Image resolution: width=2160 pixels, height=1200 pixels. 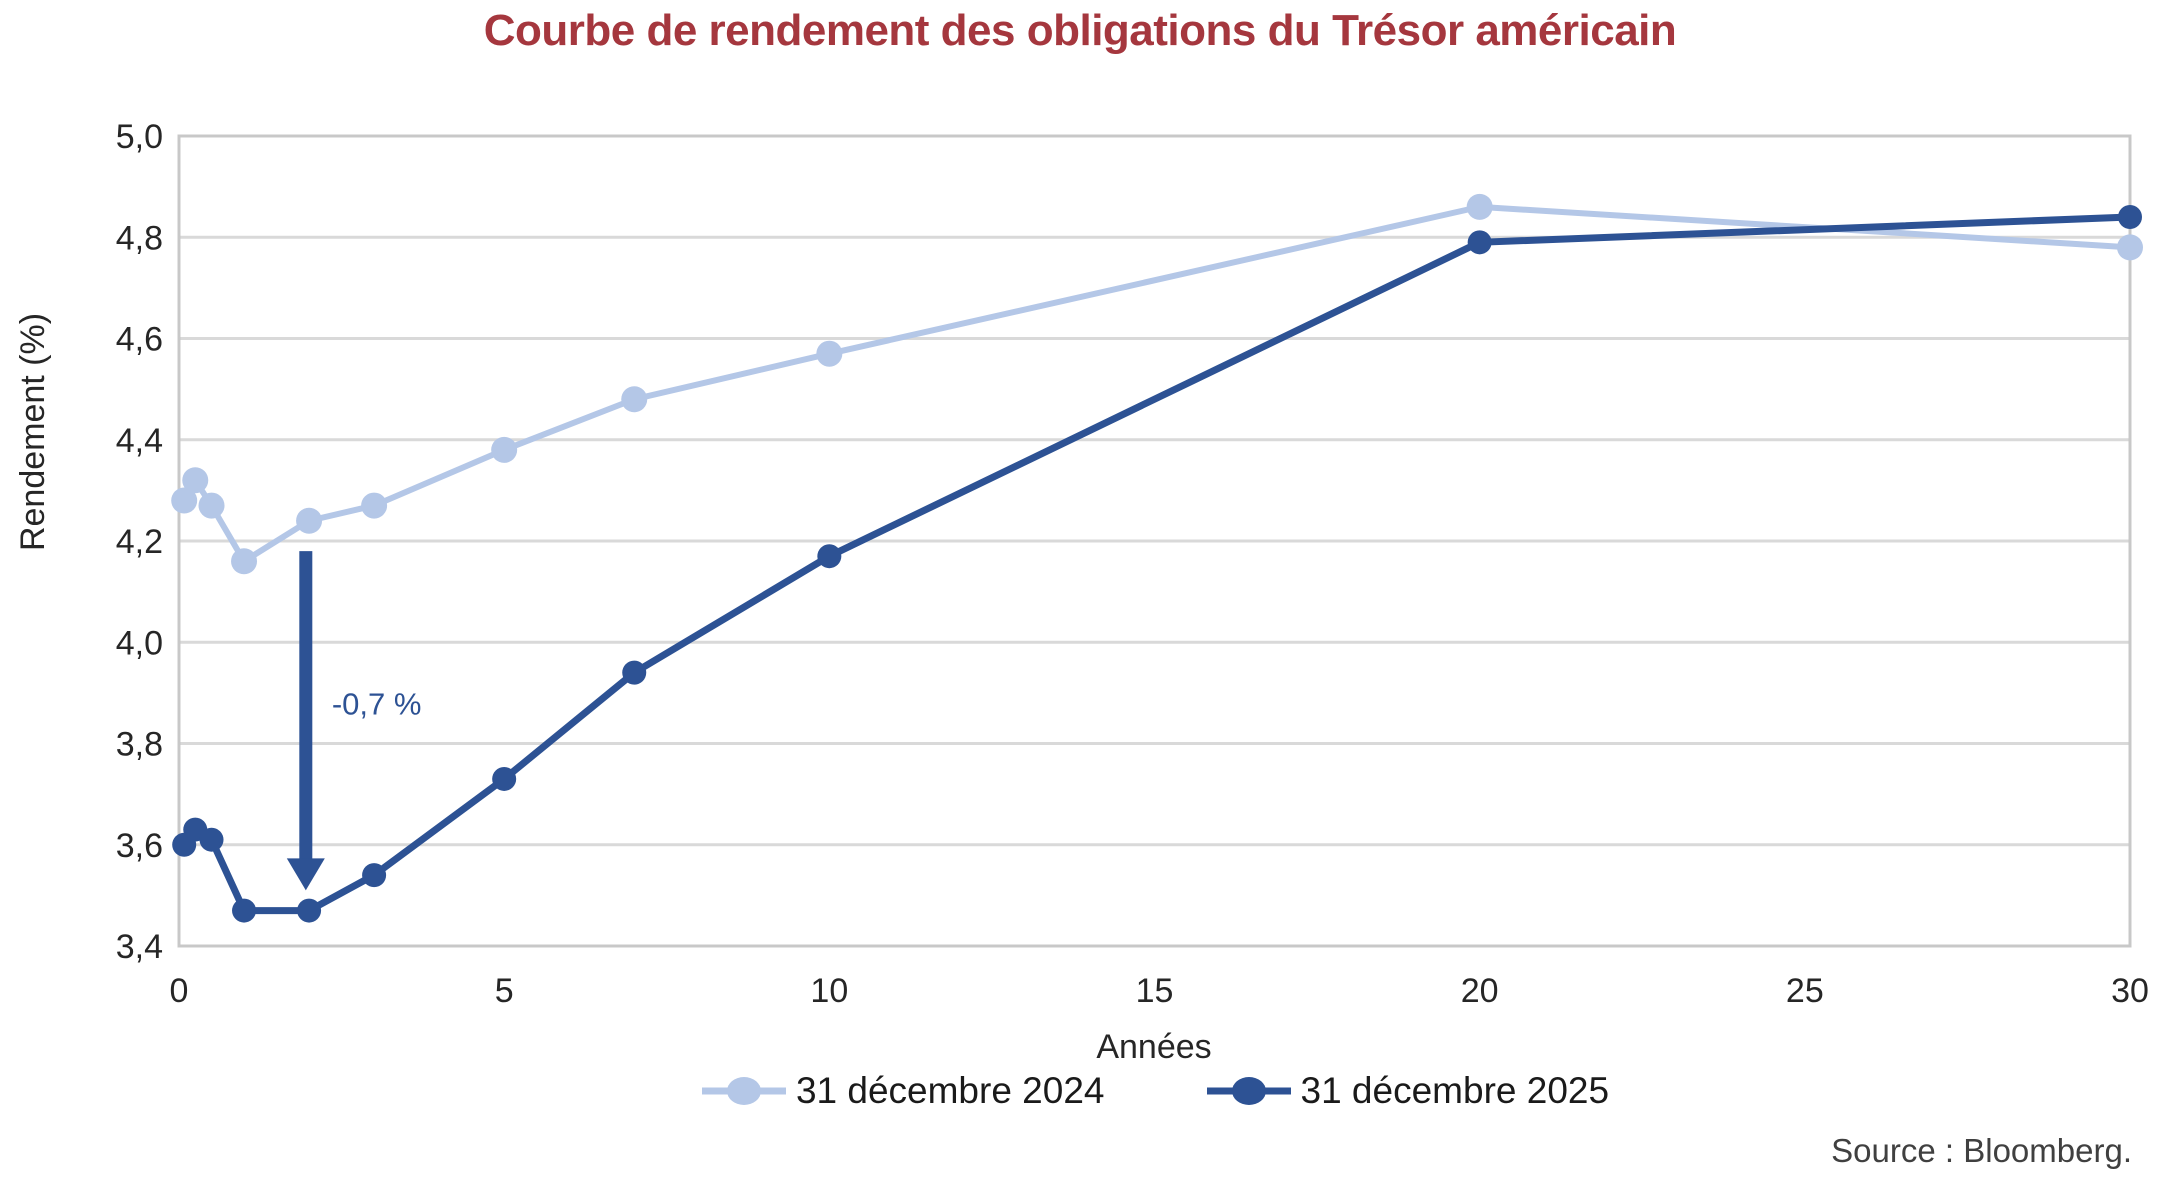 I want to click on y-tick-label: 3,6, so click(x=139, y=846).